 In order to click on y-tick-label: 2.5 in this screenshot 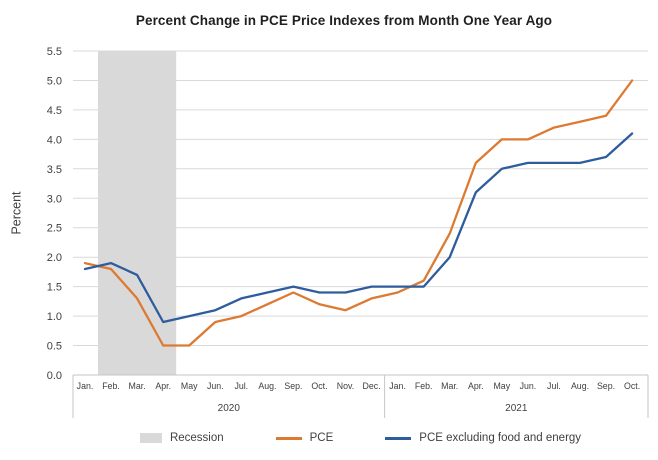, I will do `click(54, 229)`.